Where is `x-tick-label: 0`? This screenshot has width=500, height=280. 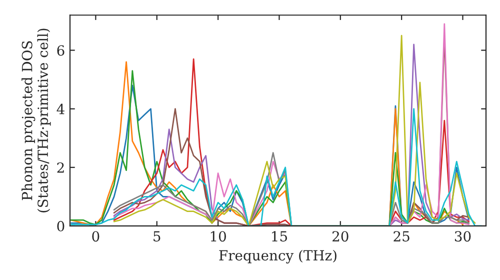
x-tick-label: 0 is located at coordinates (96, 236).